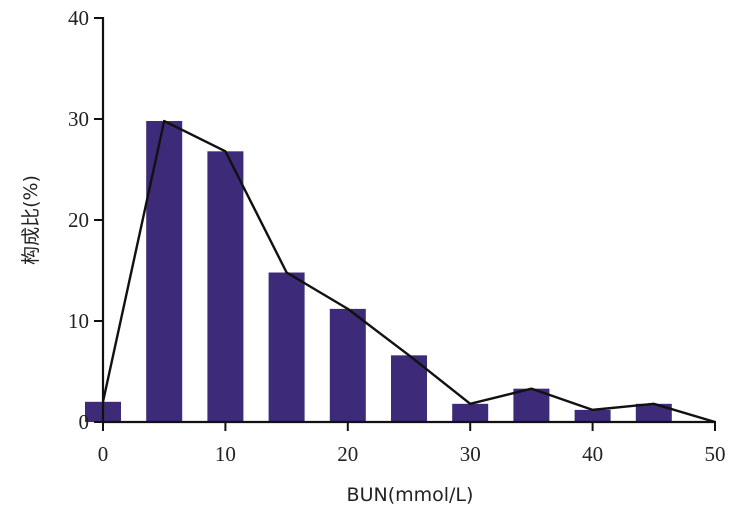  What do you see at coordinates (78, 321) in the screenshot?
I see `y-tick-label: 10` at bounding box center [78, 321].